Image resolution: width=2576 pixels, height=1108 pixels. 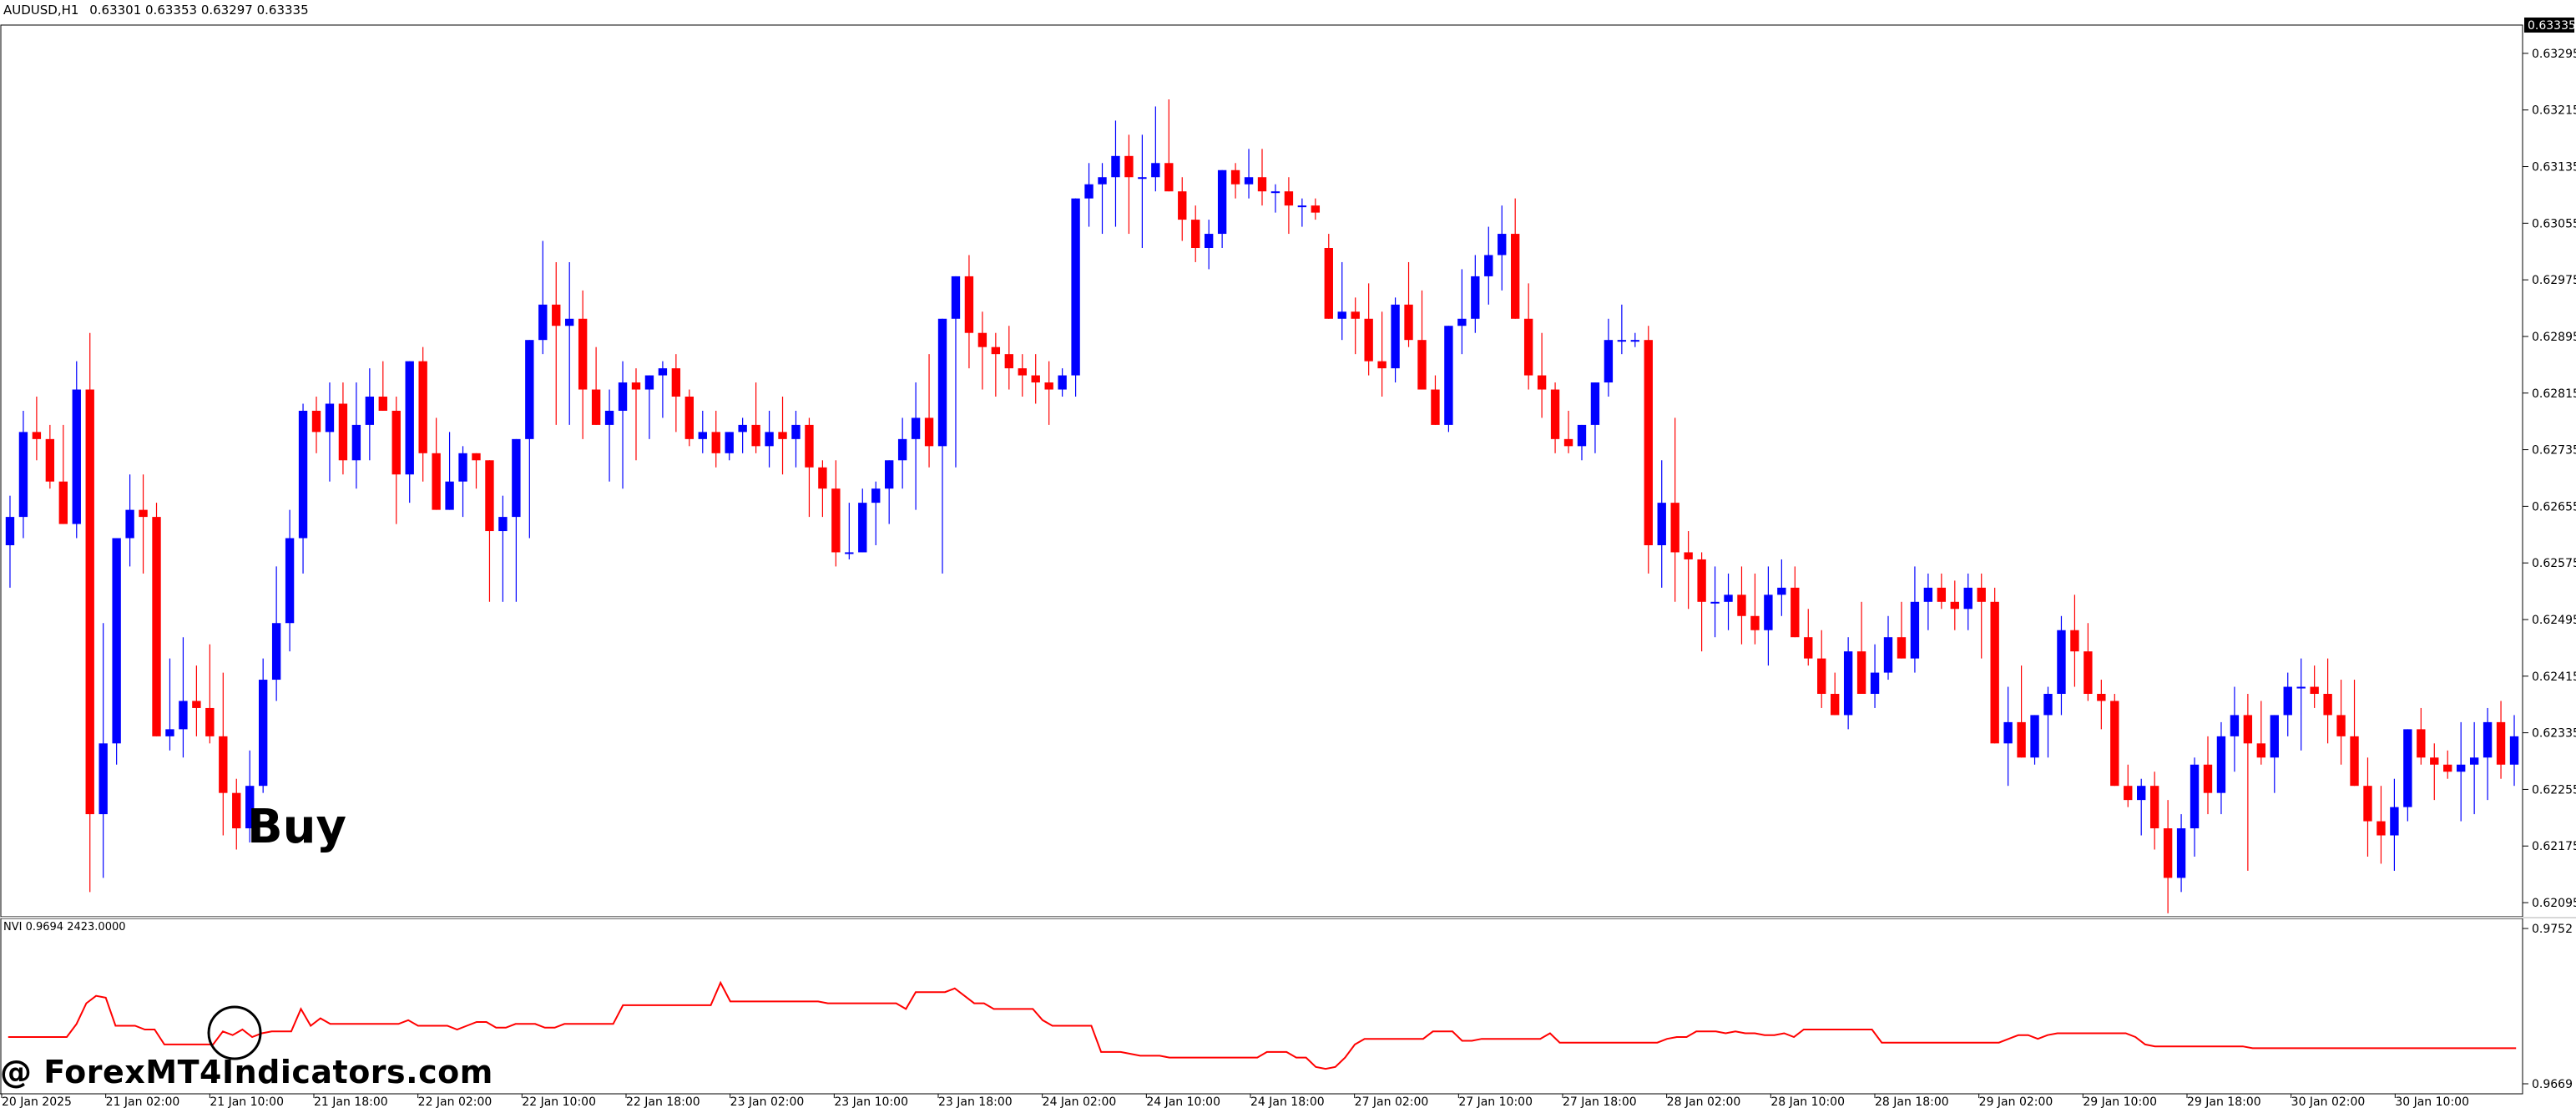 I want to click on price-tick-label: 0.63135, so click(x=2554, y=168).